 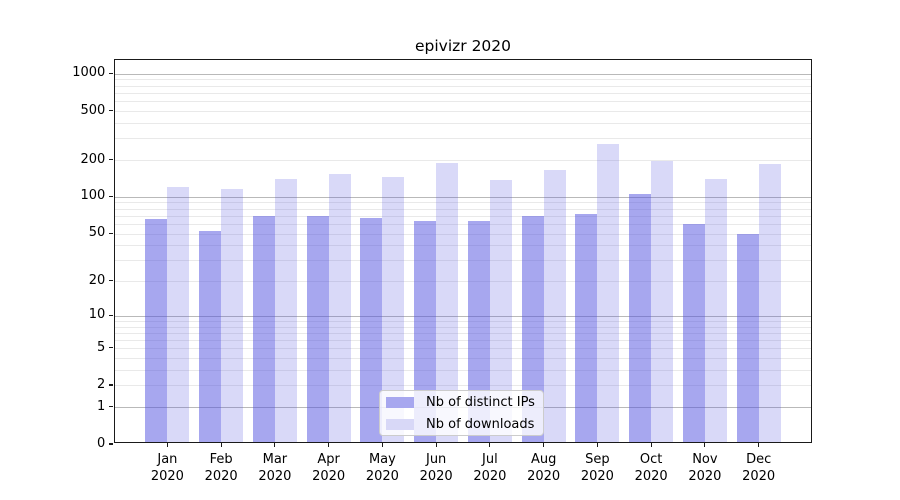 What do you see at coordinates (759, 468) in the screenshot?
I see `x-tick-label: Dec 2020` at bounding box center [759, 468].